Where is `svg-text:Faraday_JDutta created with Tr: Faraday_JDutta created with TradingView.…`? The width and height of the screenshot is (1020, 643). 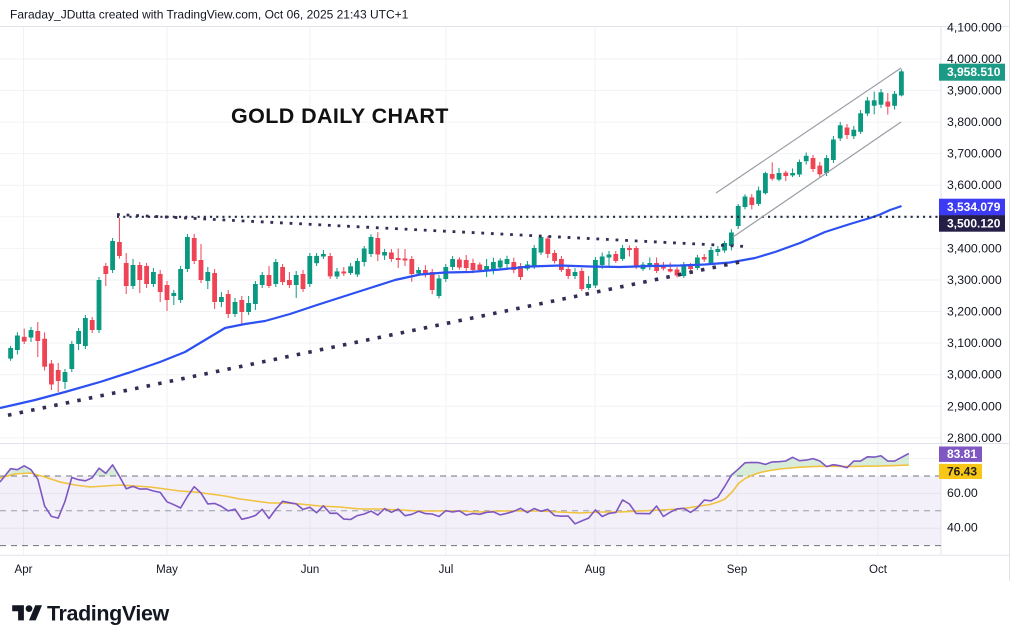
svg-text:Faraday_JDutta created with Tr: Faraday_JDutta created with TradingView.… is located at coordinates (209, 15).